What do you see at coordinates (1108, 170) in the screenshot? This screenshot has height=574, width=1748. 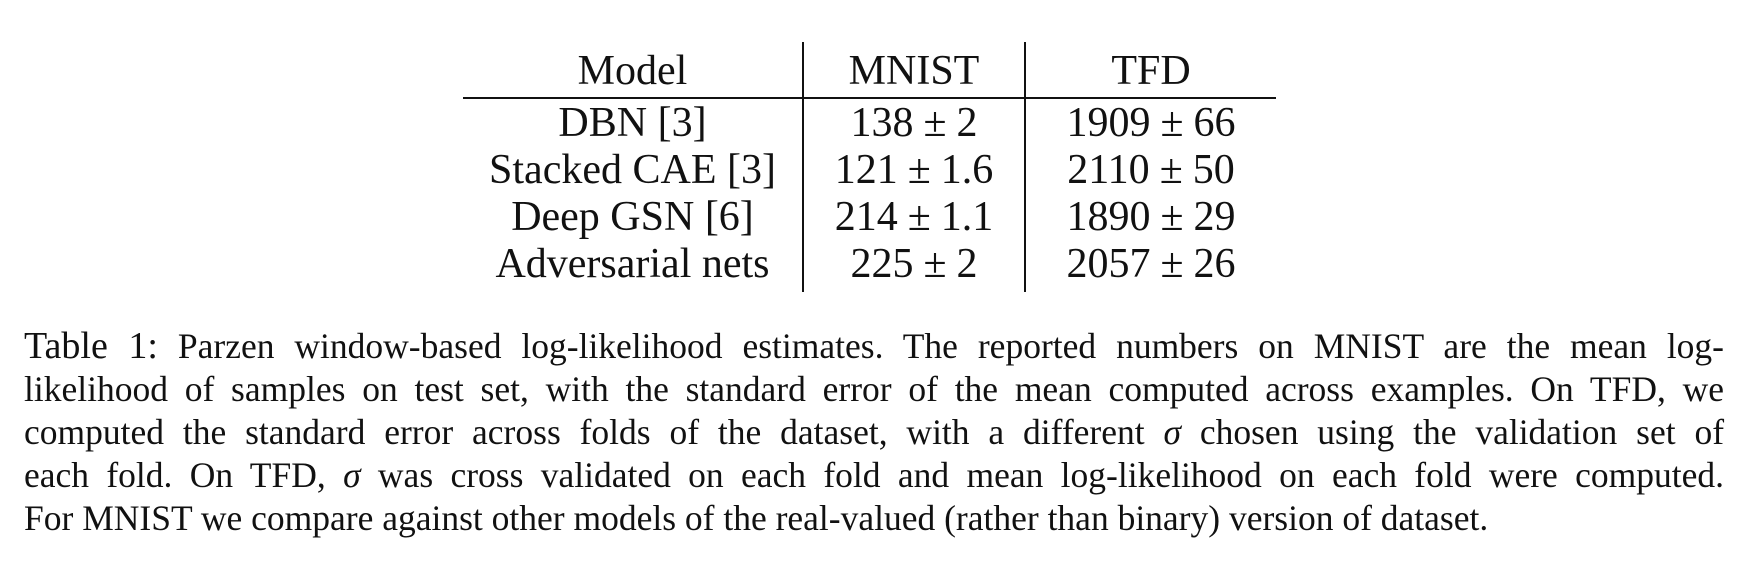 I see `tfd-mean: 2110` at bounding box center [1108, 170].